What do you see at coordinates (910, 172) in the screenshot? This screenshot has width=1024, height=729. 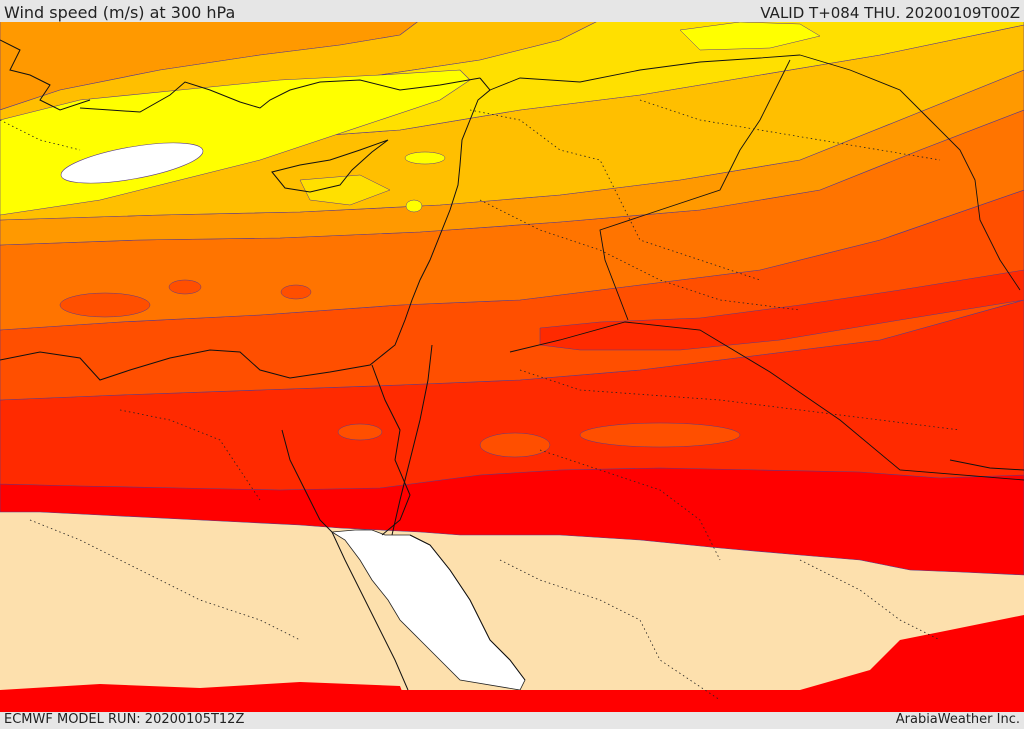 I see `iraq-iran-border` at bounding box center [910, 172].